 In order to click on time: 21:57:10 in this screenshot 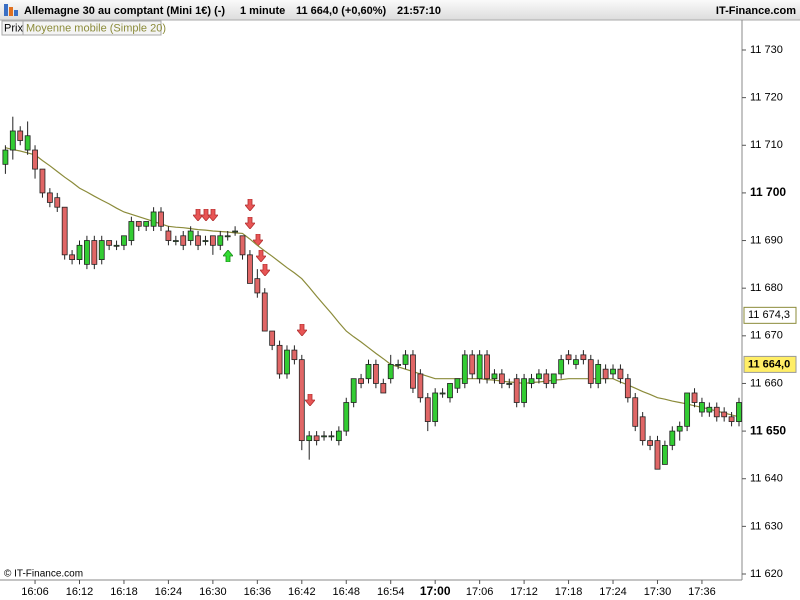, I will do `click(419, 11)`.